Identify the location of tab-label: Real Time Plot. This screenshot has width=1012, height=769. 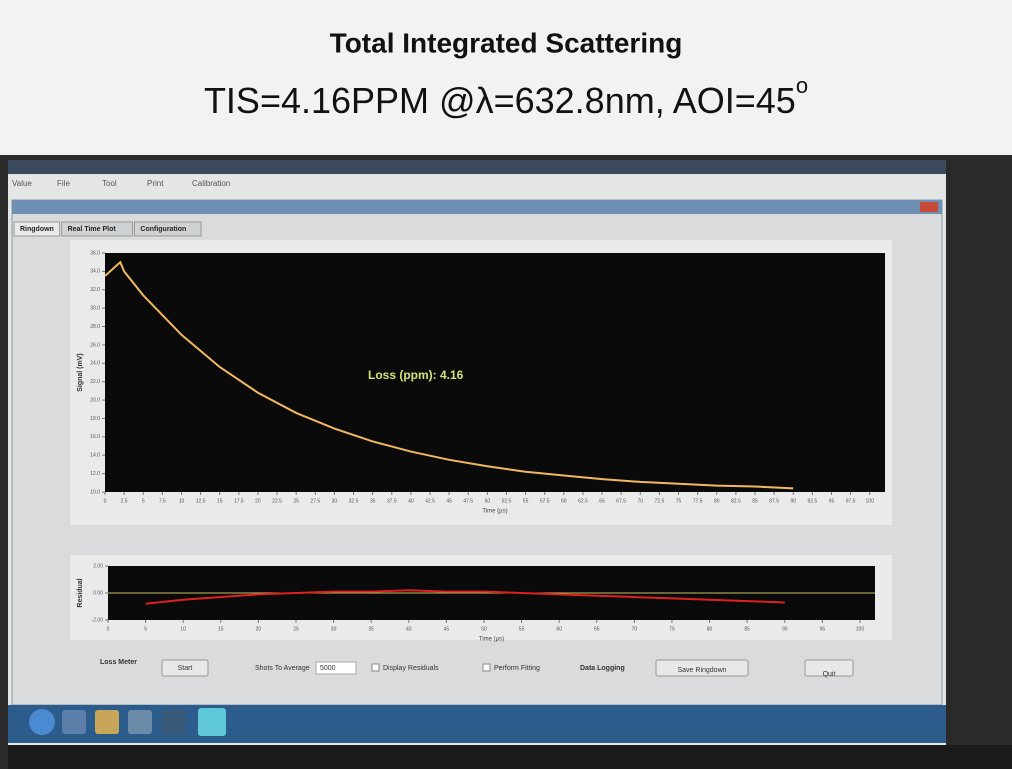
(92, 229).